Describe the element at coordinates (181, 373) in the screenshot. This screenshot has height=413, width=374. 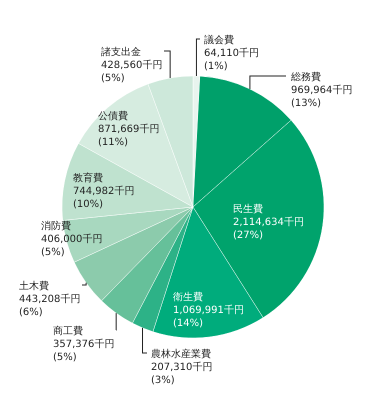
I see `data-label: 207,310千円 (3%)` at that location.